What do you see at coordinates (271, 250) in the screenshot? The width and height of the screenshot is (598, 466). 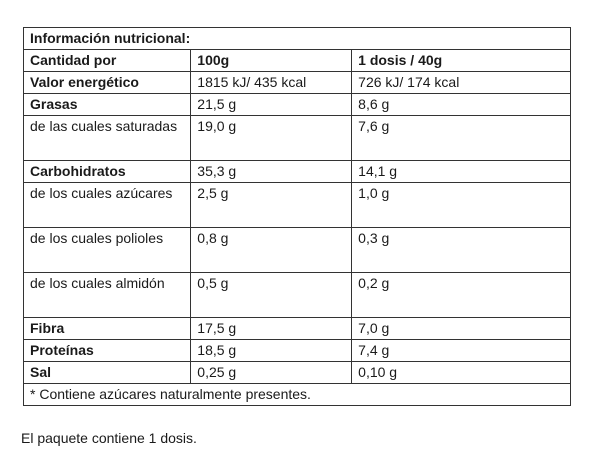 I see `value-per-100g: 0,8 g` at bounding box center [271, 250].